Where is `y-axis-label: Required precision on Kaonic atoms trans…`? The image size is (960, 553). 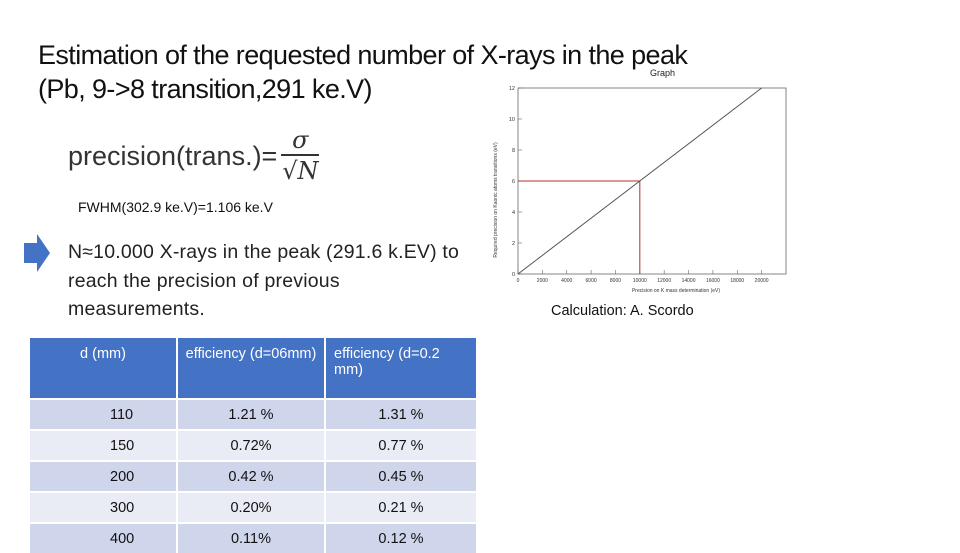 y-axis-label: Required precision on Kaonic atoms trans… is located at coordinates (496, 200).